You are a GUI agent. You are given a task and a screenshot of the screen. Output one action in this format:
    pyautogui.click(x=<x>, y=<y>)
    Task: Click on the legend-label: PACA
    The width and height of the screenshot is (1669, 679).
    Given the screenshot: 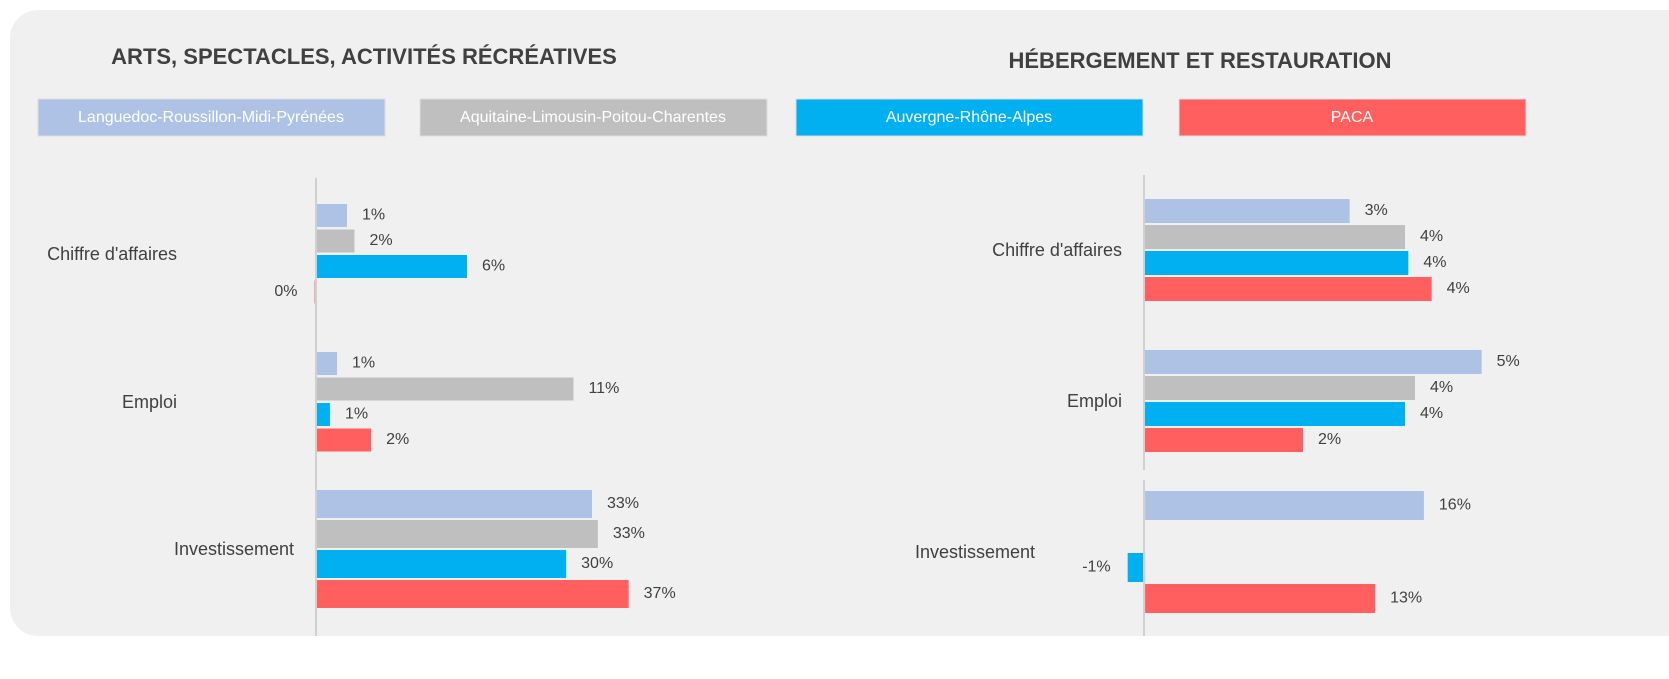 What is the action you would take?
    pyautogui.click(x=1352, y=117)
    